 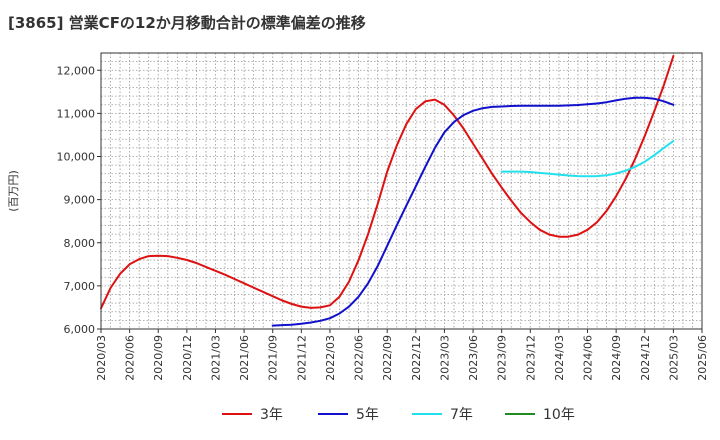 What do you see at coordinates (80, 329) in the screenshot?
I see `y-tick-label: 6,000` at bounding box center [80, 329].